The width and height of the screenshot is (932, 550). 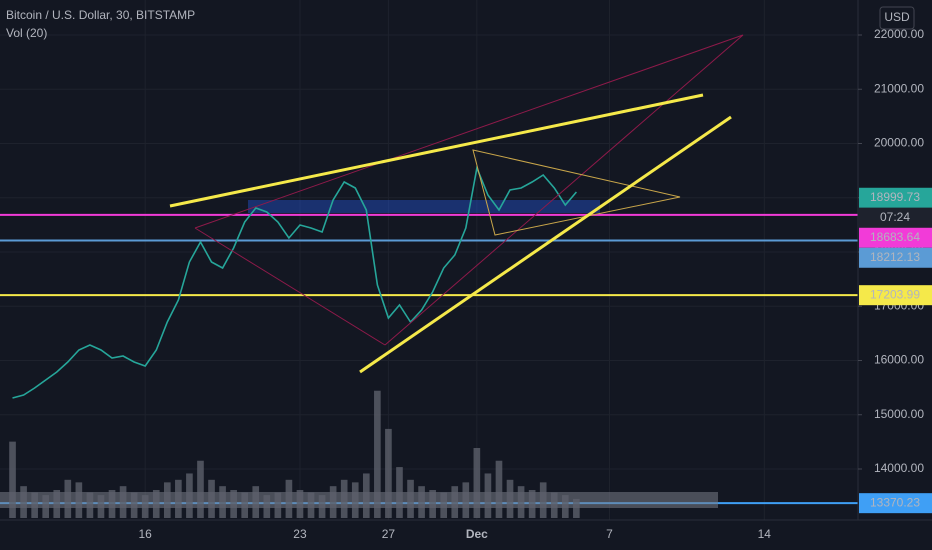 I want to click on price-label: 18999.73, so click(x=895, y=197).